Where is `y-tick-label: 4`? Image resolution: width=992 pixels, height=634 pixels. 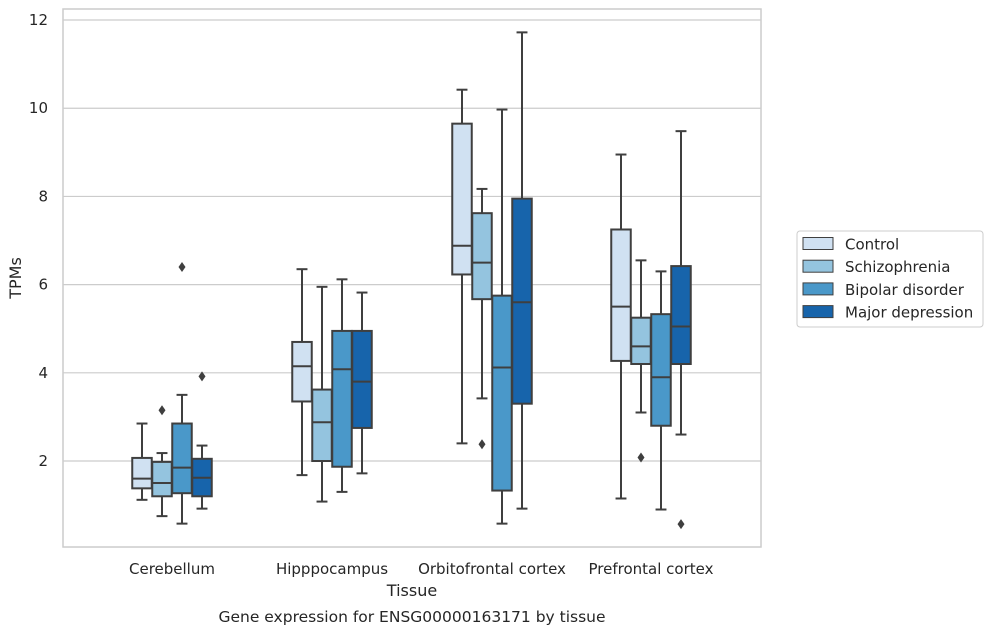
y-tick-label: 4 is located at coordinates (43, 373).